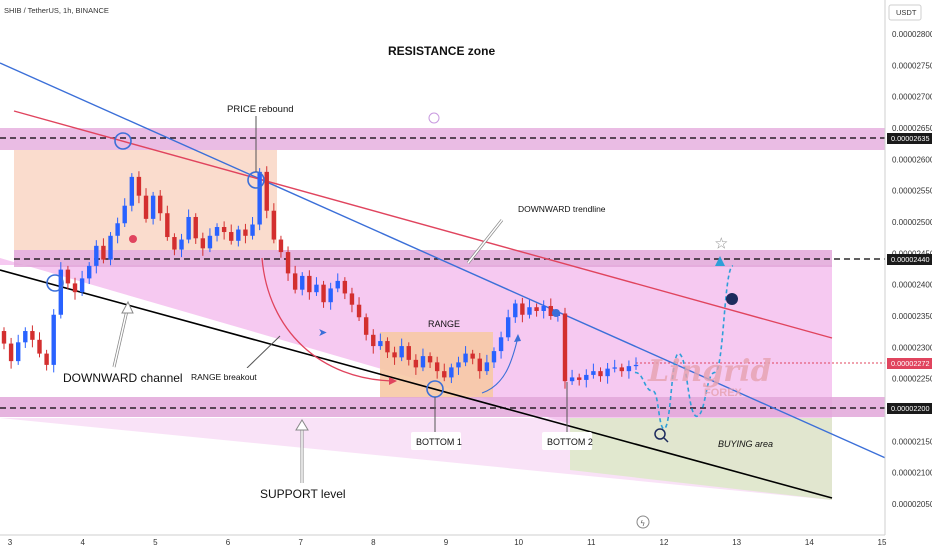  What do you see at coordinates (224, 377) in the screenshot?
I see `range-breakout-label: RANGE breakout` at bounding box center [224, 377].